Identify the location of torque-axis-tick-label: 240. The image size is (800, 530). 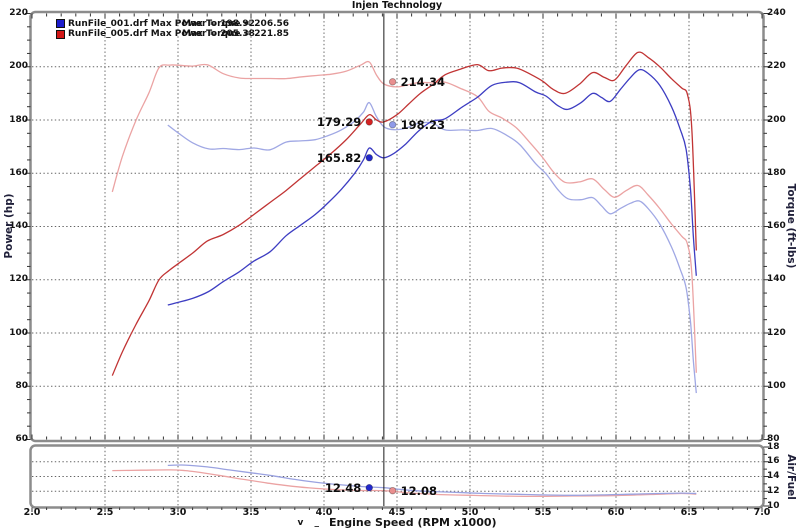
(776, 13).